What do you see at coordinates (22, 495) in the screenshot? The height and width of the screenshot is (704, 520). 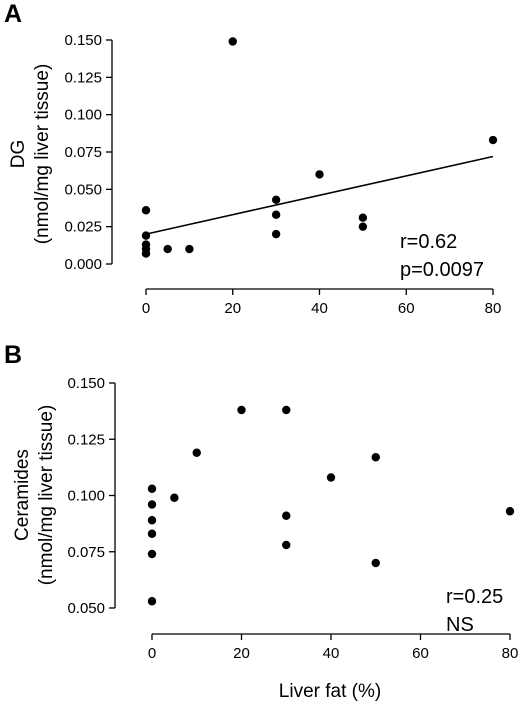 I see `y-axis-label-b: Ceramides` at bounding box center [22, 495].